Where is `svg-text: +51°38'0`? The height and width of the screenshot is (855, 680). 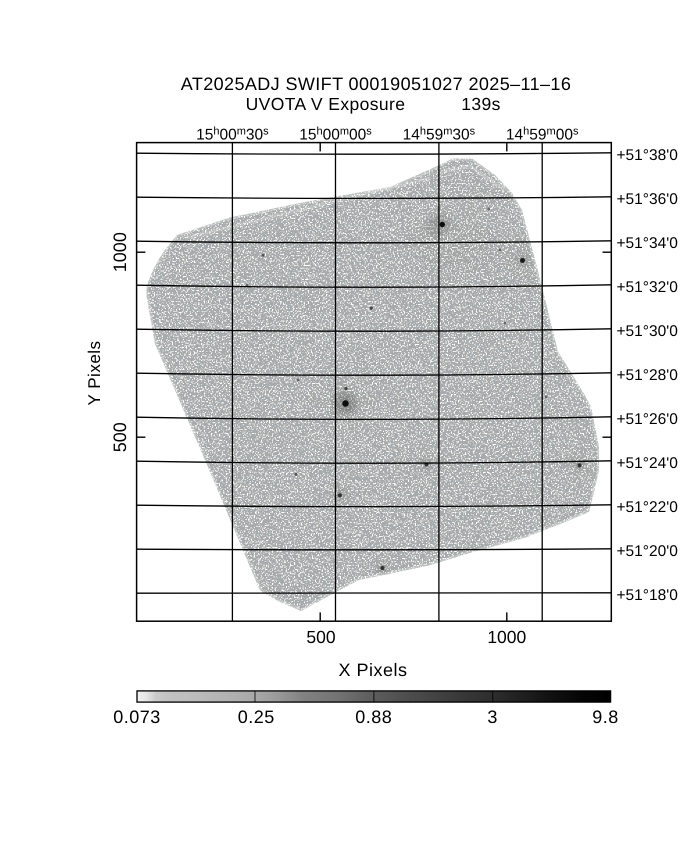 svg-text: +51°38'0 is located at coordinates (648, 155).